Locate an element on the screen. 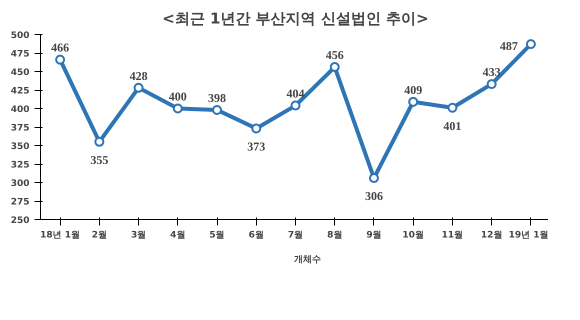  data-label: 373 is located at coordinates (256, 146).